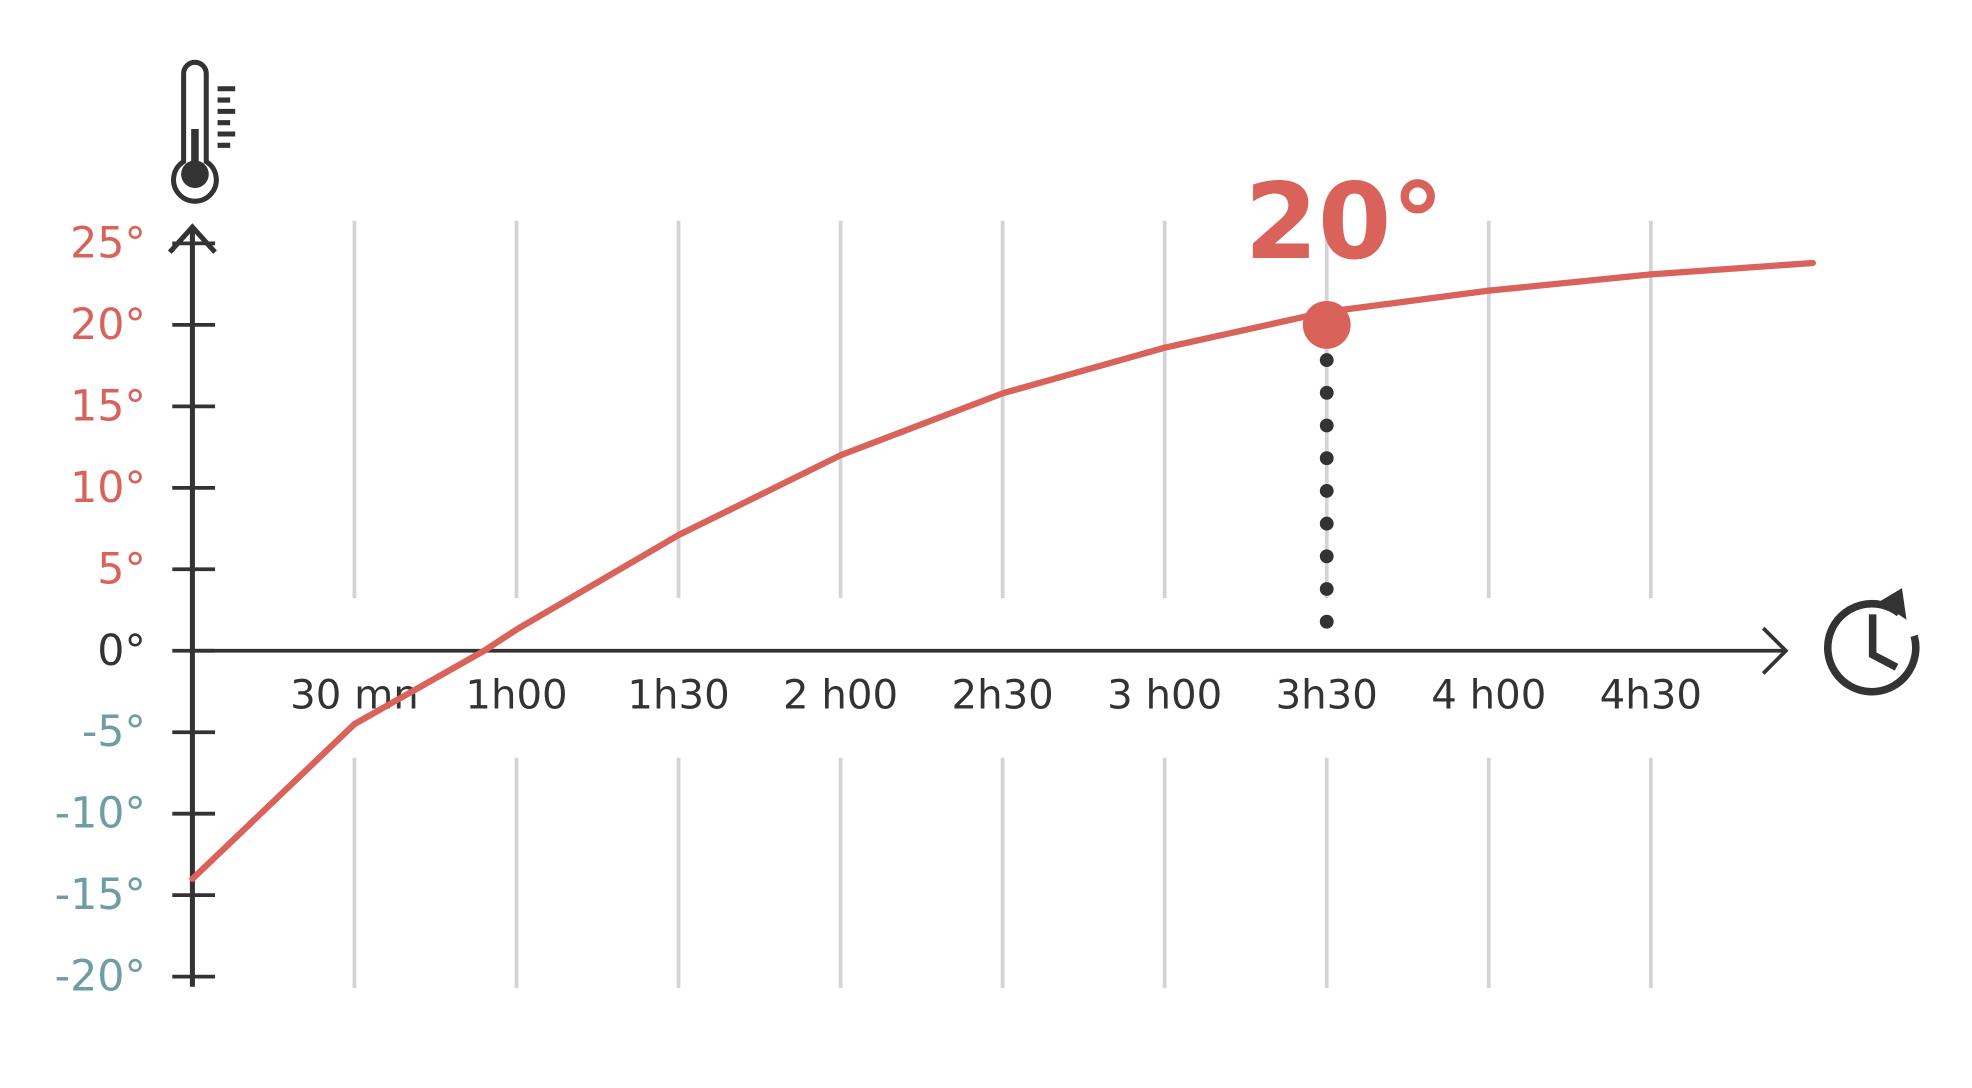  Describe the element at coordinates (678, 695) in the screenshot. I see `x-tick-label: 1h30` at that location.